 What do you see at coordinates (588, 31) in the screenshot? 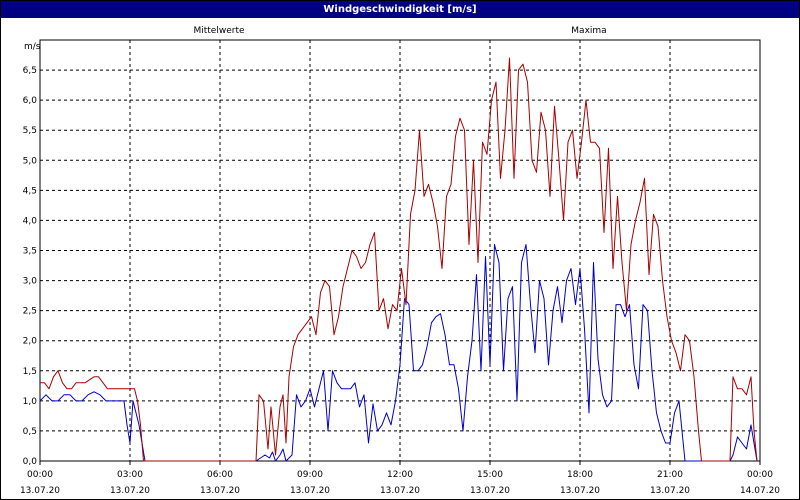
I see `legend-maxima: Maxima` at bounding box center [588, 31].